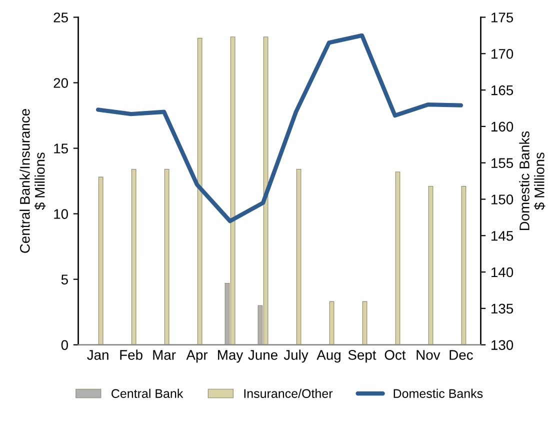 This screenshot has width=559, height=431. I want to click on x-tick-label: Dec, so click(461, 355).